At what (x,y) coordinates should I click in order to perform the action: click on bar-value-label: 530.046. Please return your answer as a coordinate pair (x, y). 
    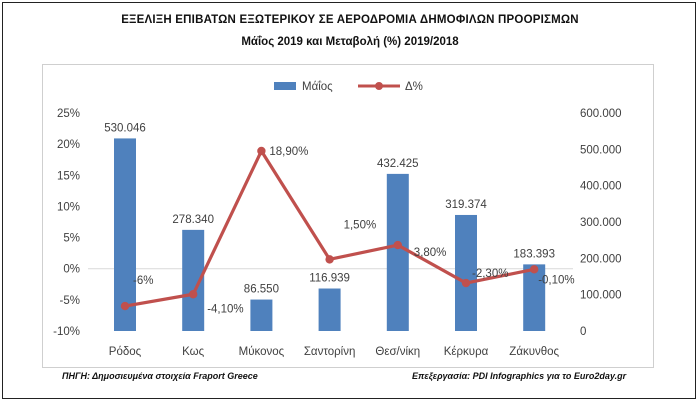
    Looking at the image, I should click on (125, 128).